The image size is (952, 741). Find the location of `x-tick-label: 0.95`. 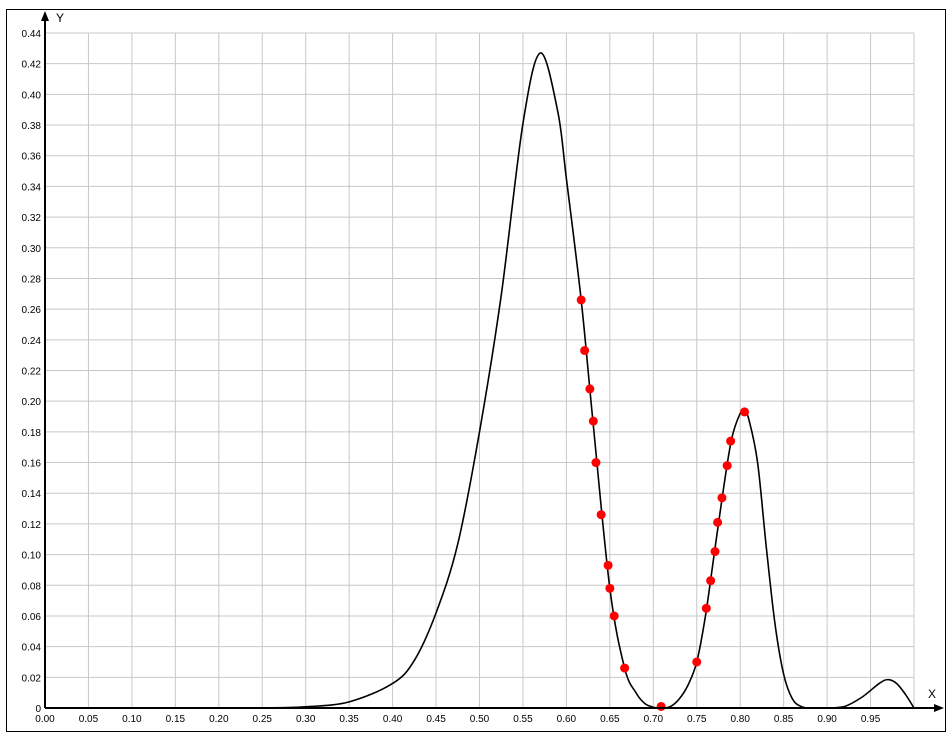

x-tick-label: 0.95 is located at coordinates (871, 719).